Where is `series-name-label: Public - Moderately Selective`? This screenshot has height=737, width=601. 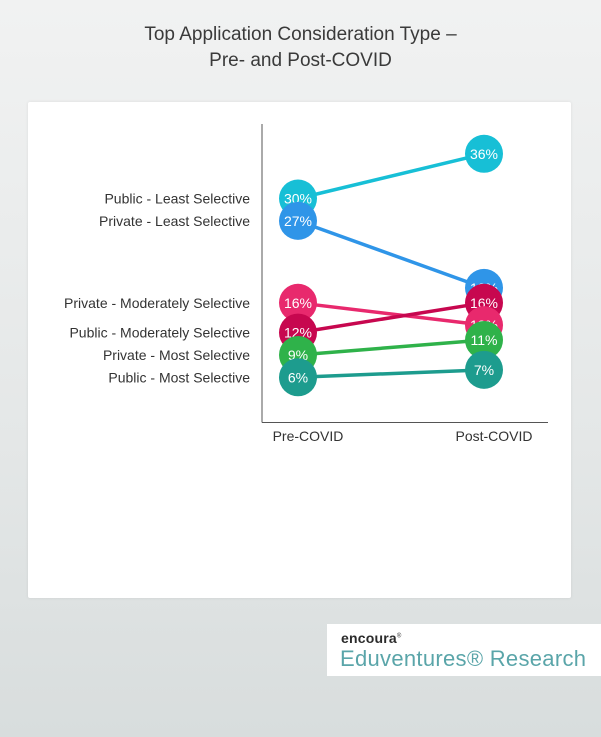
series-name-label: Public - Moderately Selective is located at coordinates (159, 333).